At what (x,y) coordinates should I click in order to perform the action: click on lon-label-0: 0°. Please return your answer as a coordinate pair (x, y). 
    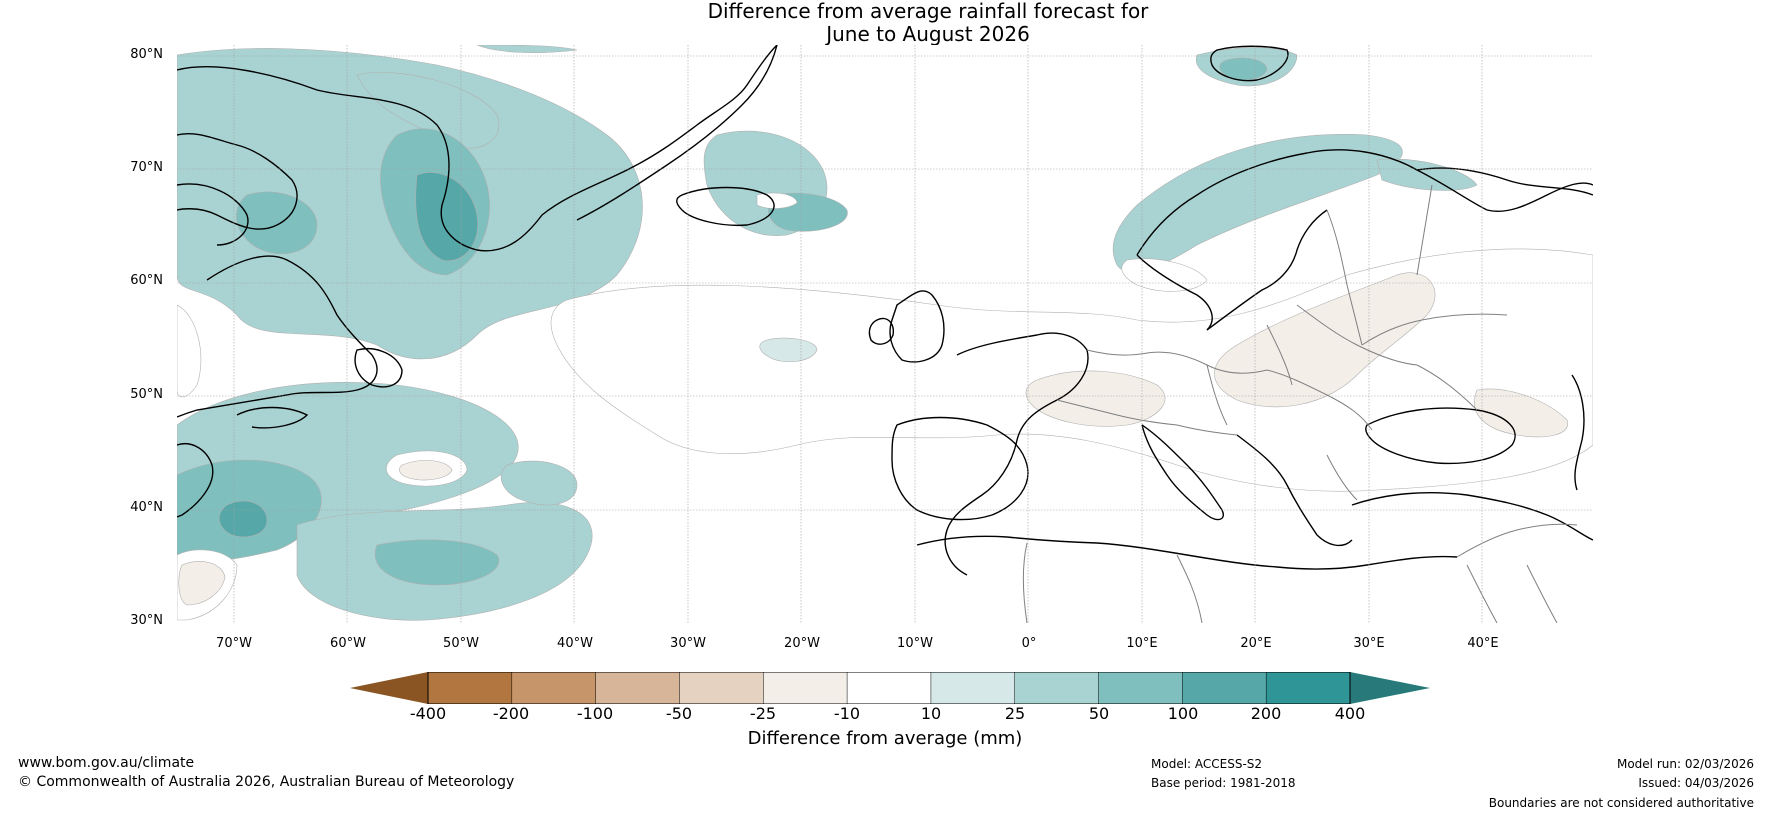
    Looking at the image, I should click on (1029, 643).